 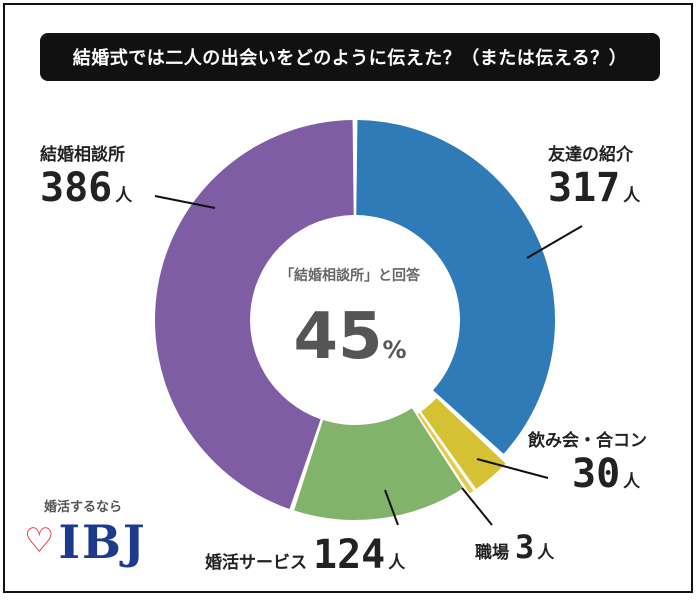 I want to click on chart-title: 結婚式では二人の出会いをどのように伝えた？（または伝える？）, so click(x=350, y=57).